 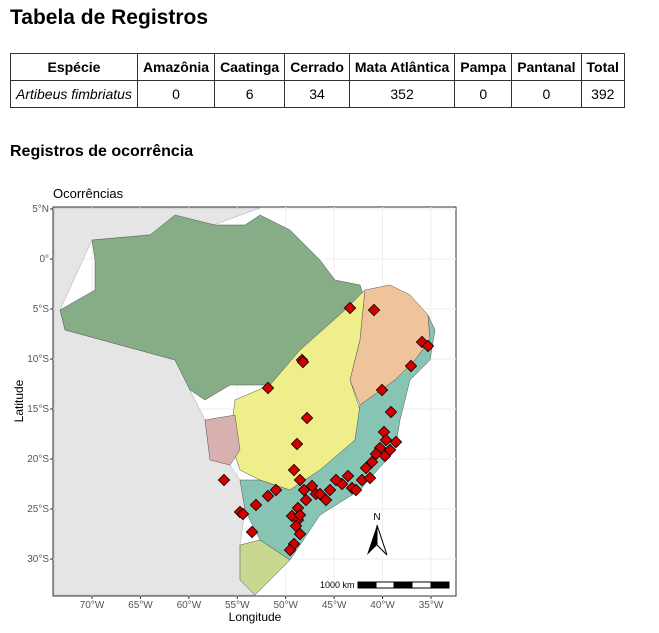 I want to click on header-cell: Total, so click(x=602, y=67).